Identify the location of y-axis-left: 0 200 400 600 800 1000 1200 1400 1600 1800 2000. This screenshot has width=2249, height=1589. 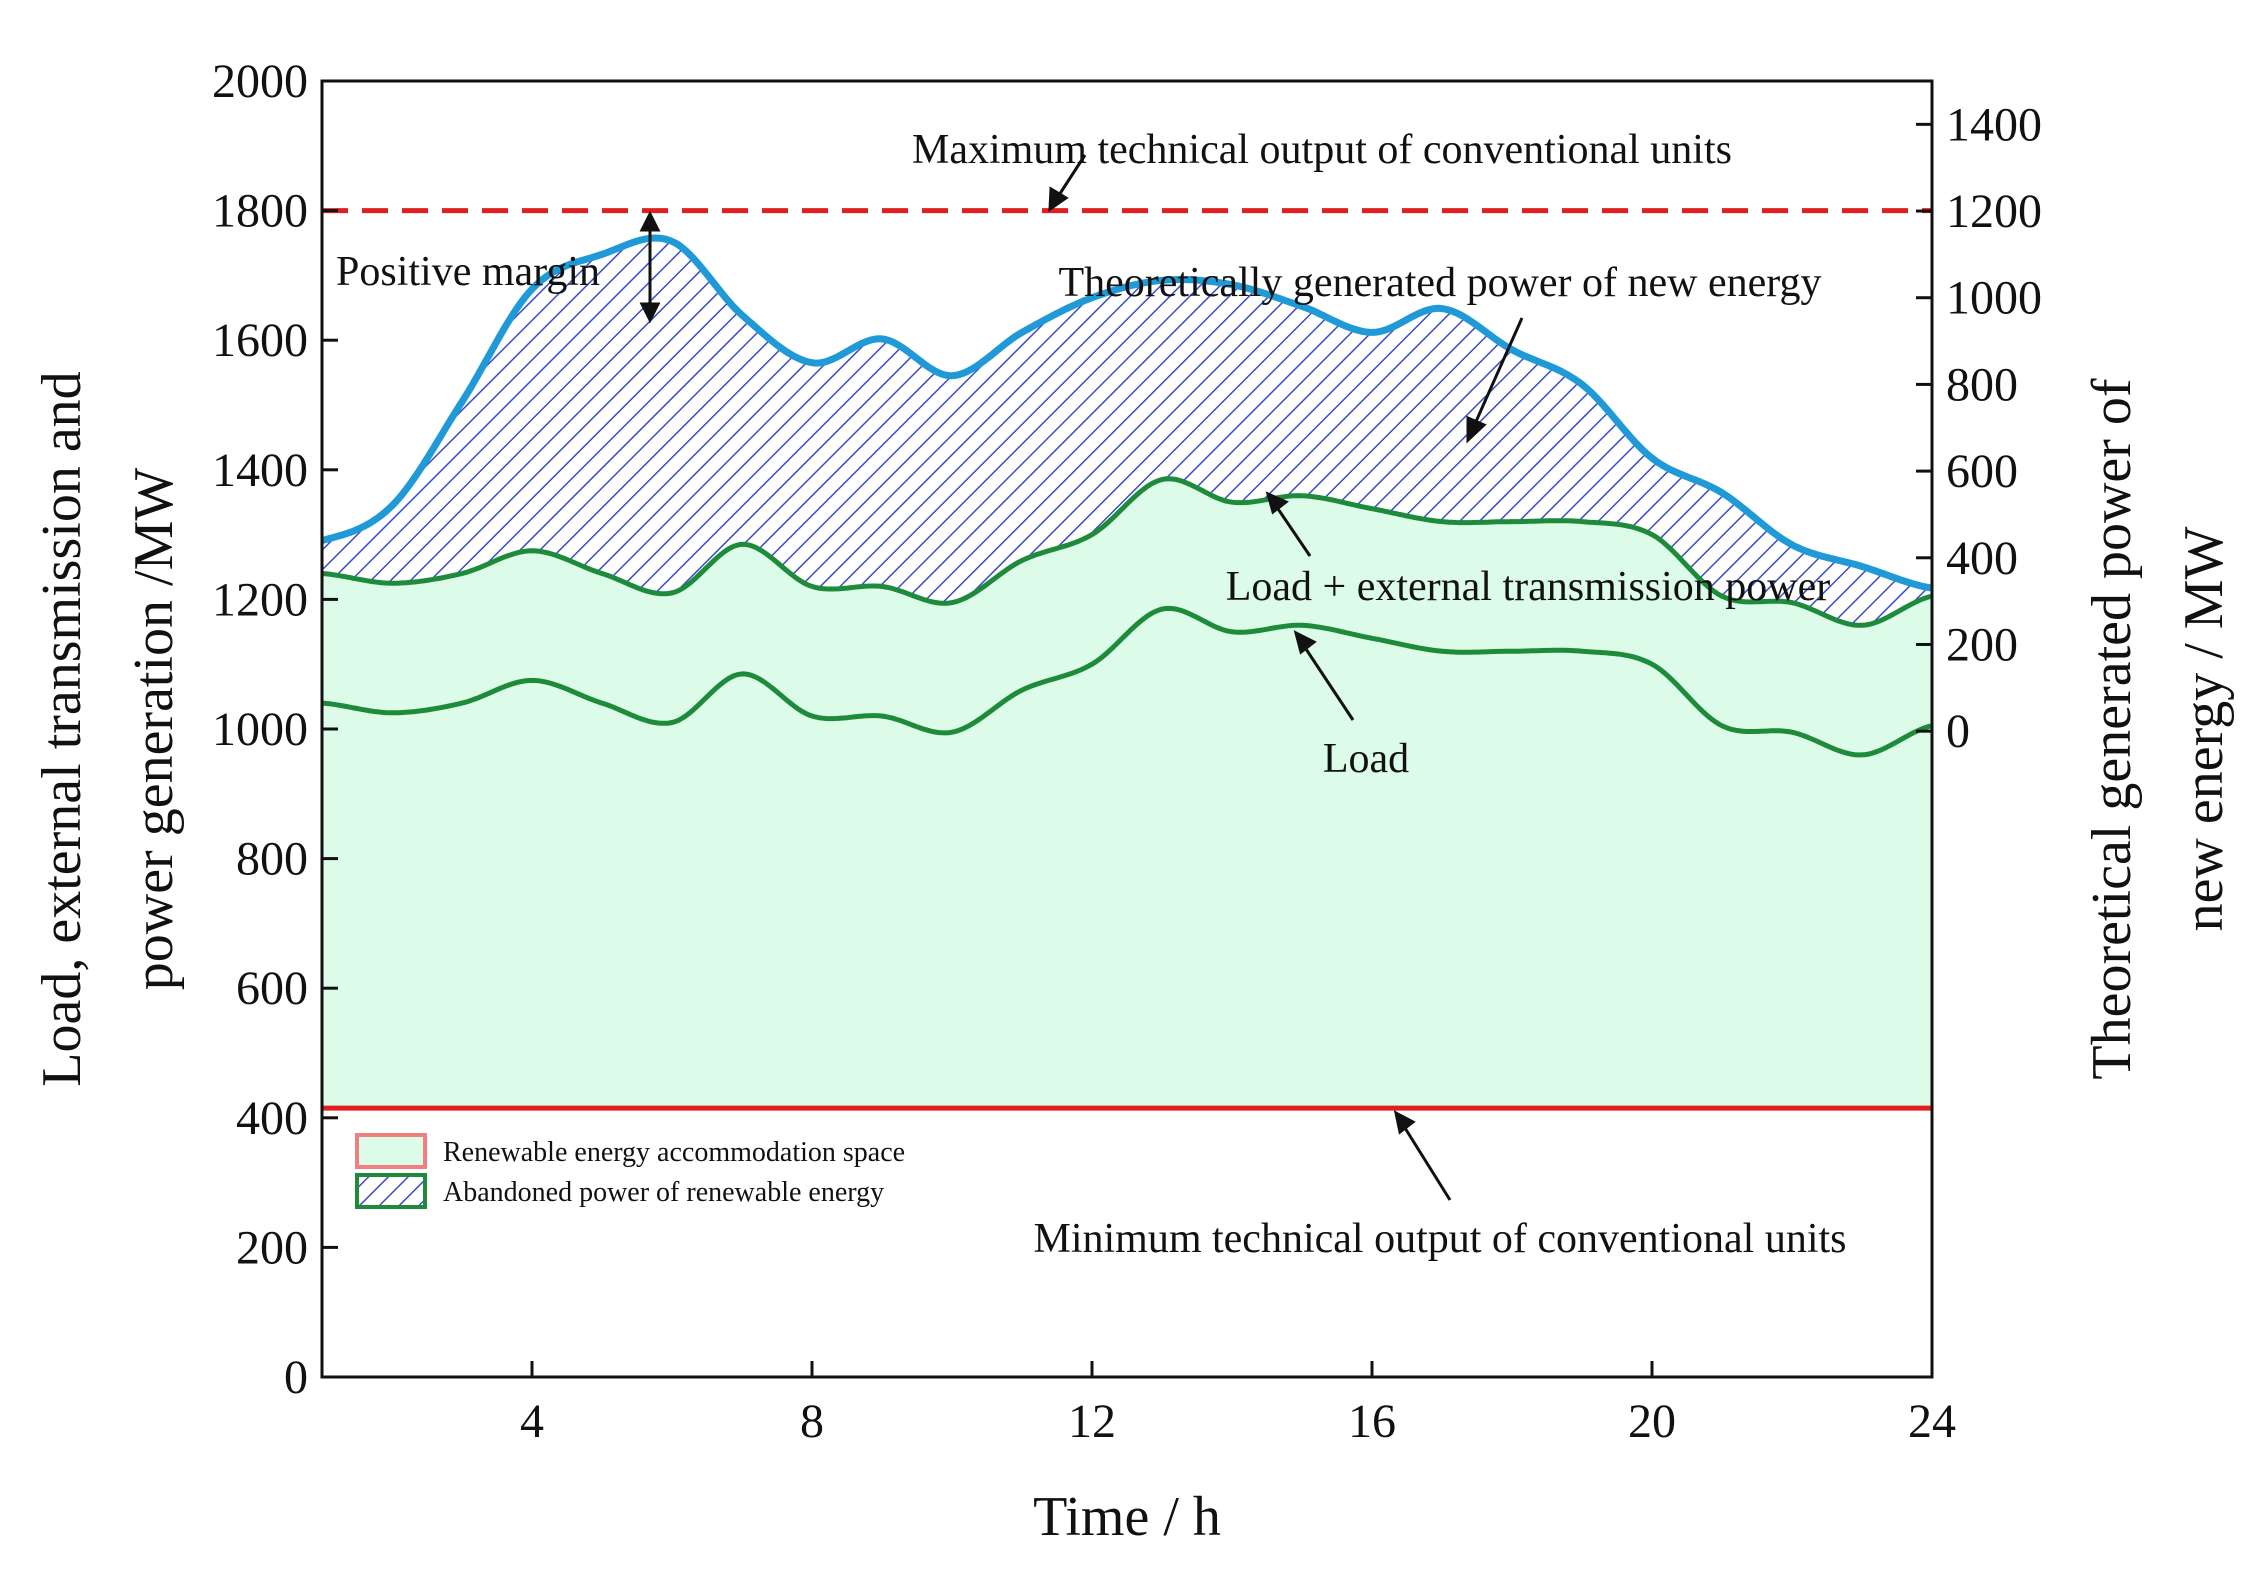
(275, 729).